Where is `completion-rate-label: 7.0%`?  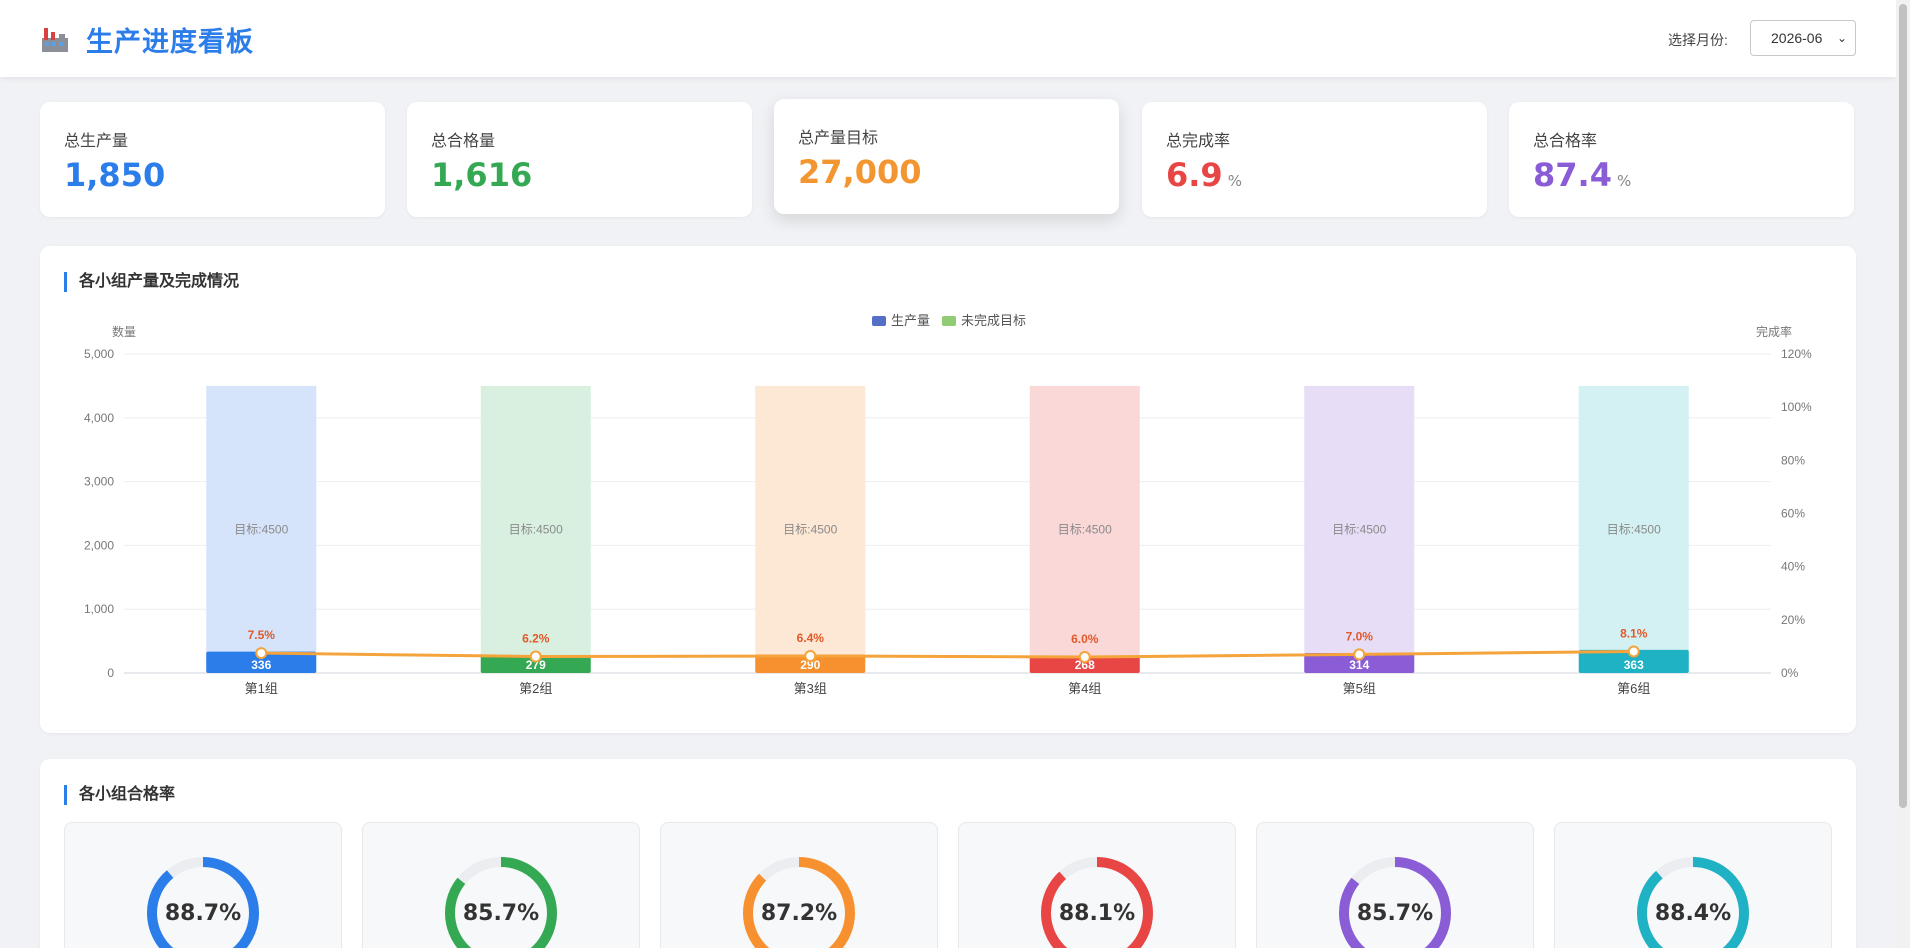
completion-rate-label: 7.0% is located at coordinates (1360, 636).